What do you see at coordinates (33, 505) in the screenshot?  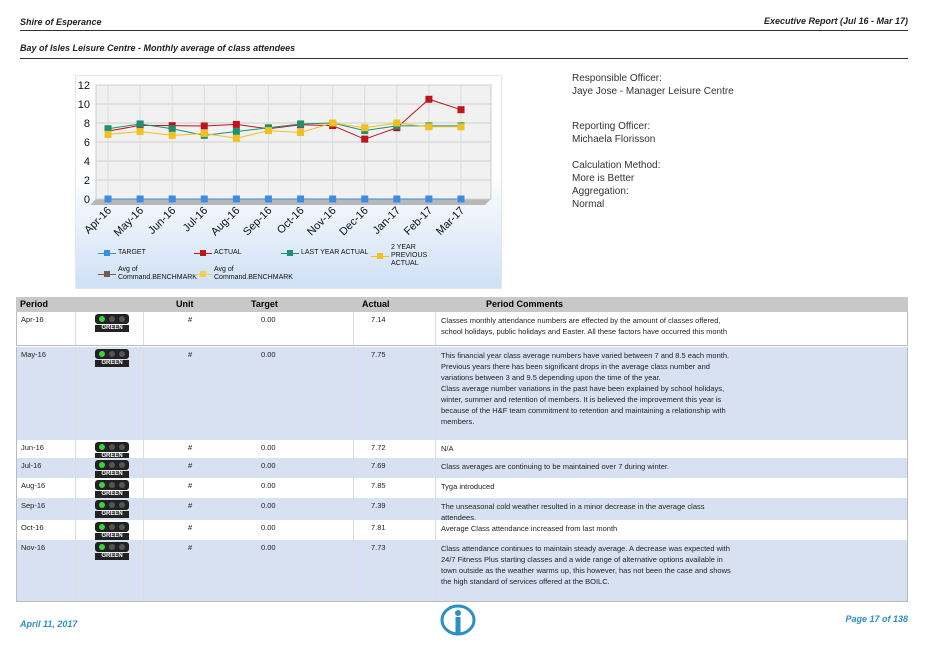 I see `period: Sep-16` at bounding box center [33, 505].